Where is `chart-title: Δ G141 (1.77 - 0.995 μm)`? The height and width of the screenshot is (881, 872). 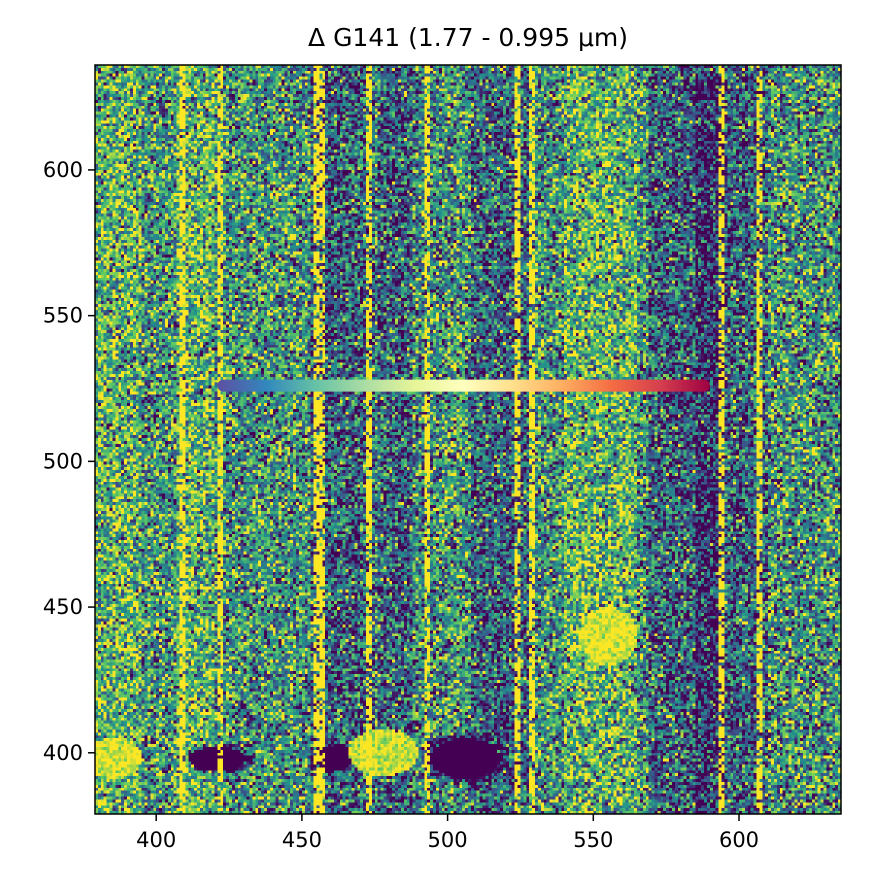 chart-title: Δ G141 (1.77 - 0.995 μm) is located at coordinates (468, 37).